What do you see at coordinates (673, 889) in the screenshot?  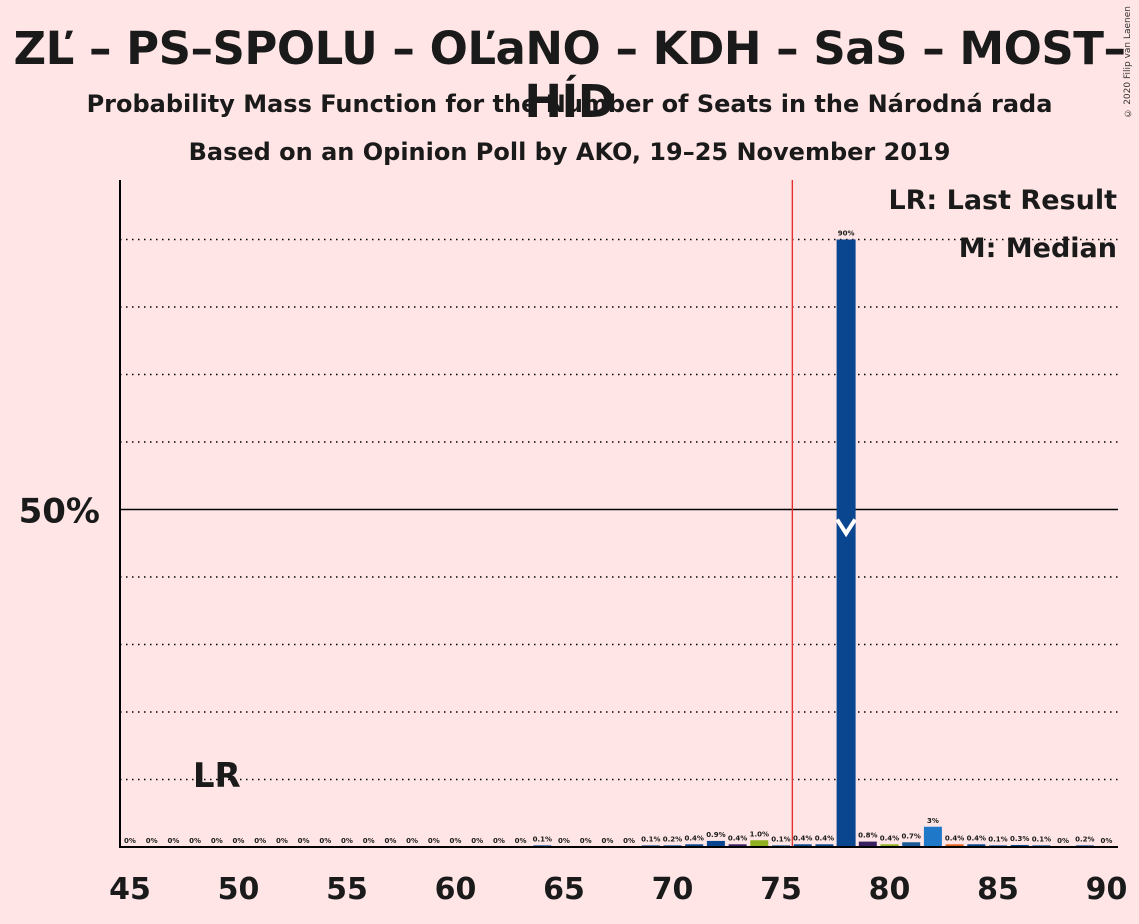 I see `x-tick-label: 70` at bounding box center [673, 889].